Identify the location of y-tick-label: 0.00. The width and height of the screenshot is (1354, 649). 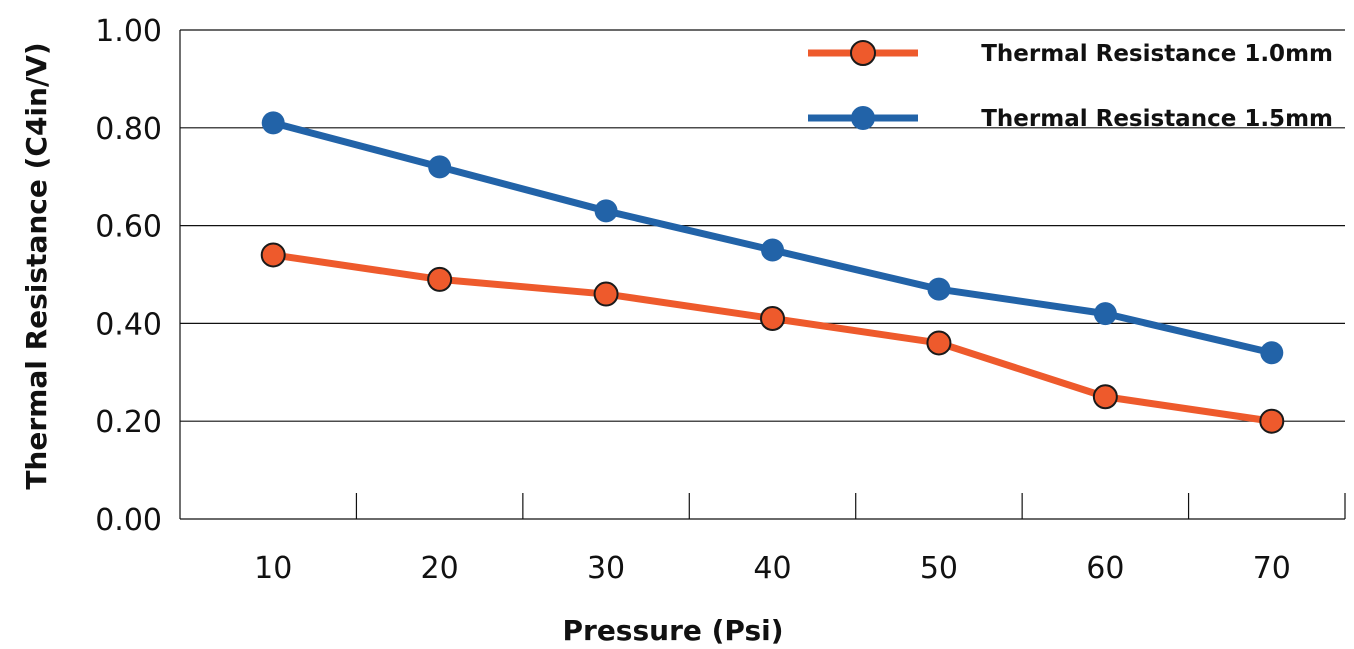
(128, 520).